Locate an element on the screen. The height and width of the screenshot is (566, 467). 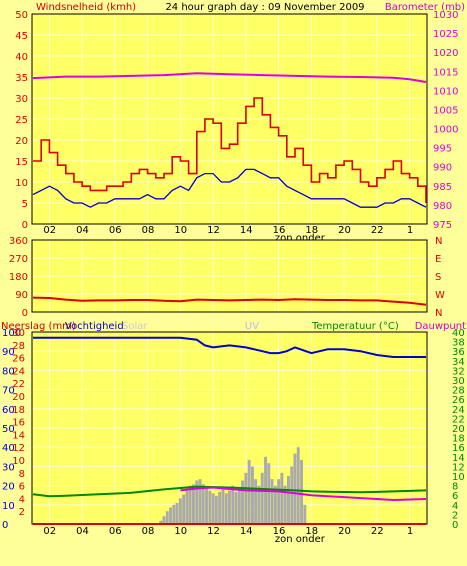
temperature-tick-label: 2 is located at coordinates (455, 515).